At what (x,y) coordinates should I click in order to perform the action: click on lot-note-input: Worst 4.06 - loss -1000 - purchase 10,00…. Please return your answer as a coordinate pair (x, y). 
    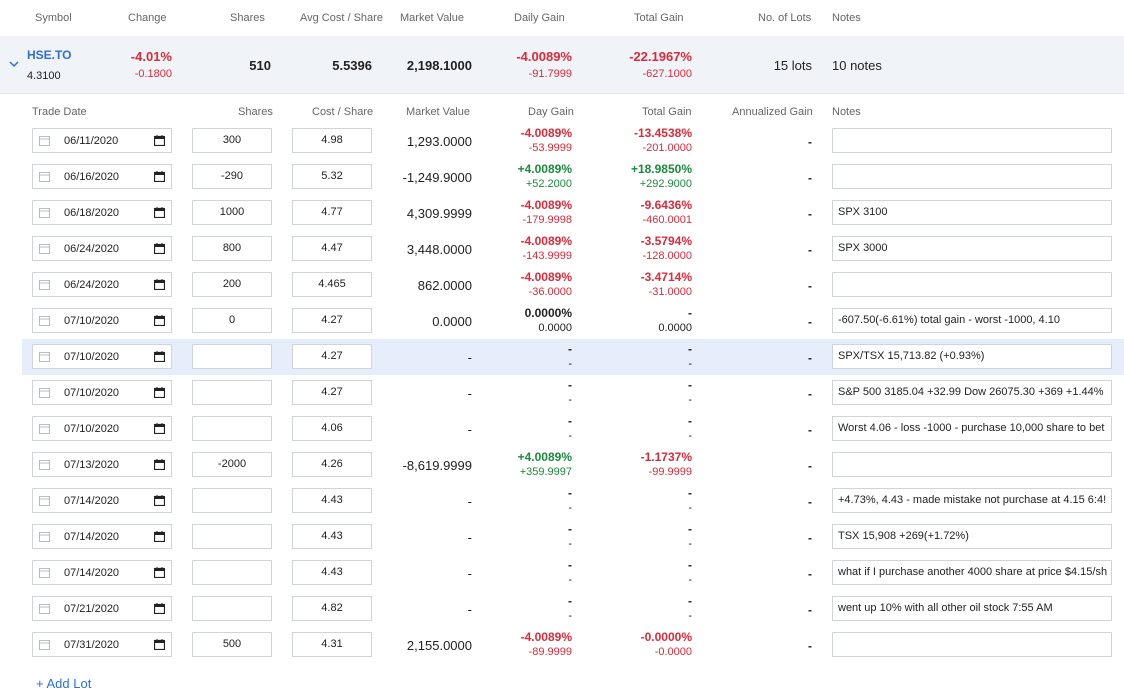
    Looking at the image, I should click on (972, 428).